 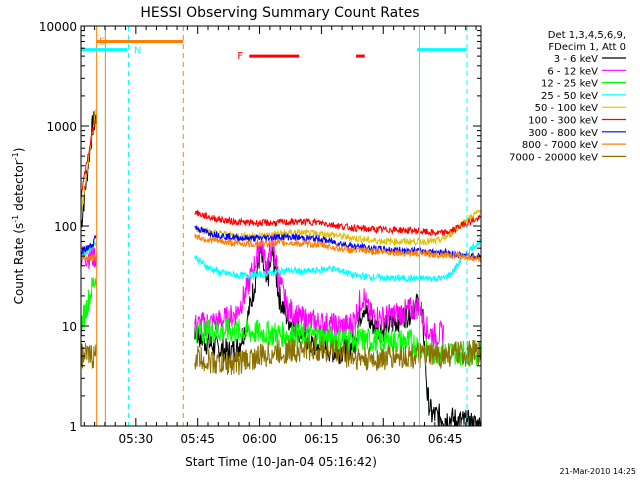 What do you see at coordinates (383, 439) in the screenshot?
I see `x-tick-label-4: 06:30` at bounding box center [383, 439].